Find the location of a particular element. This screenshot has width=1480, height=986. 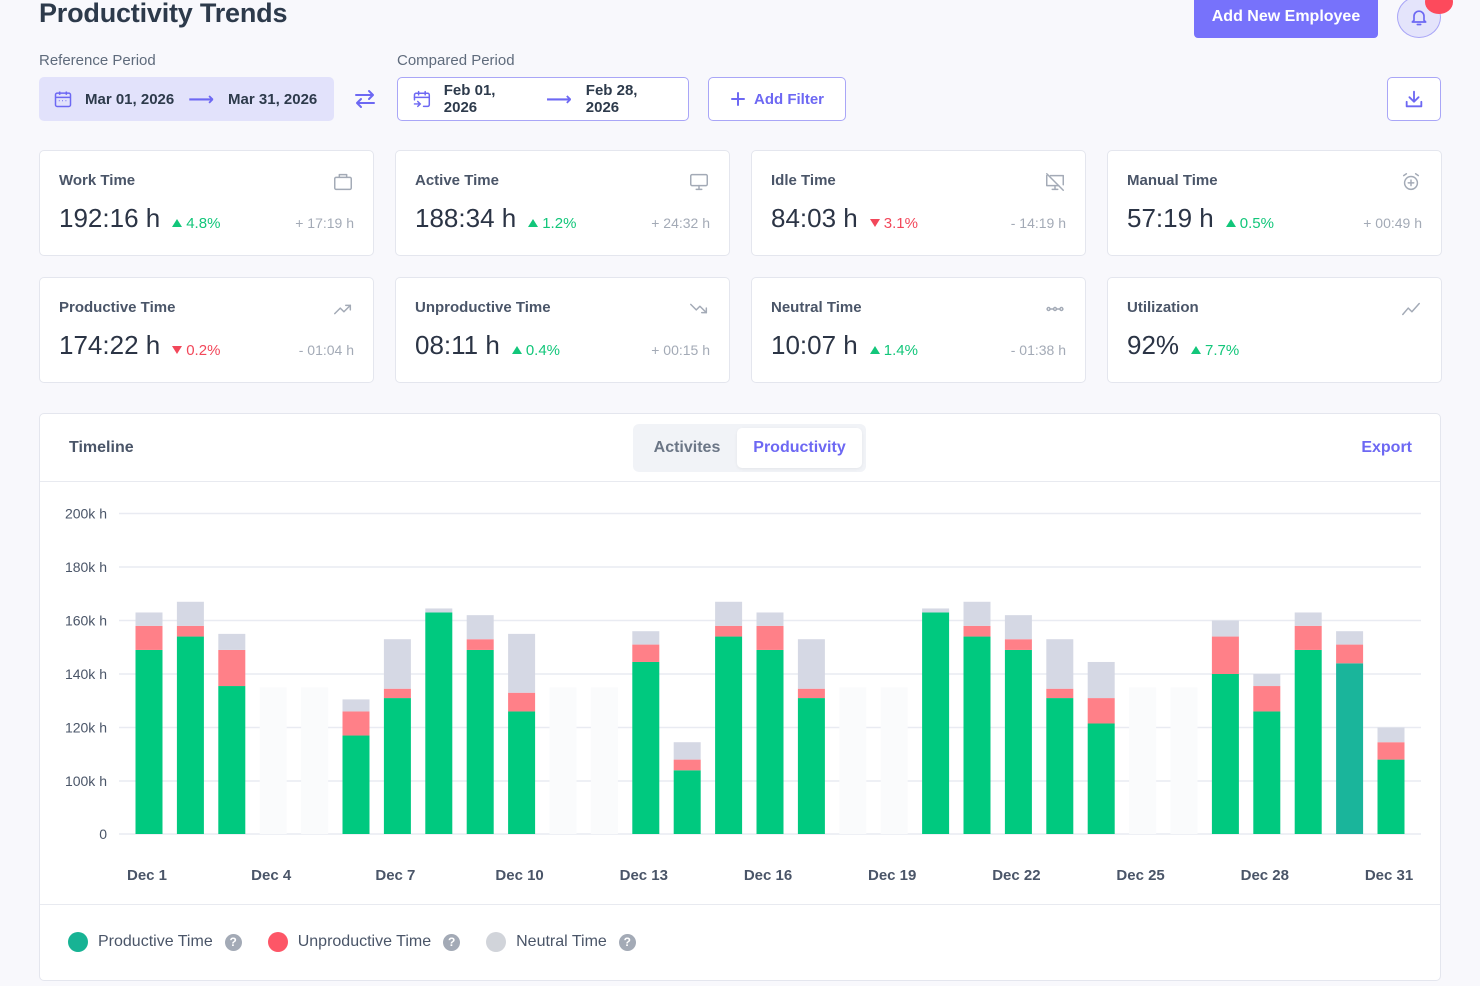

stat-value: 57:19 h is located at coordinates (1170, 218).